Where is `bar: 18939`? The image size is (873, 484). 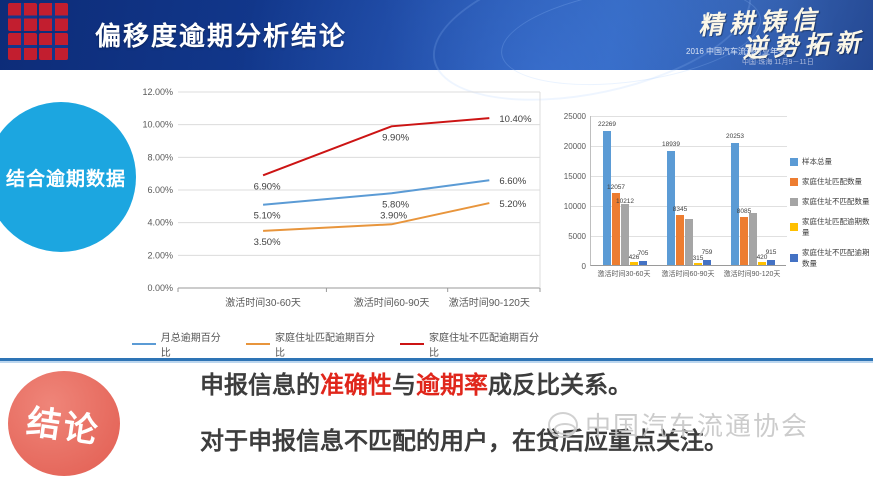 bar: 18939 is located at coordinates (671, 203).